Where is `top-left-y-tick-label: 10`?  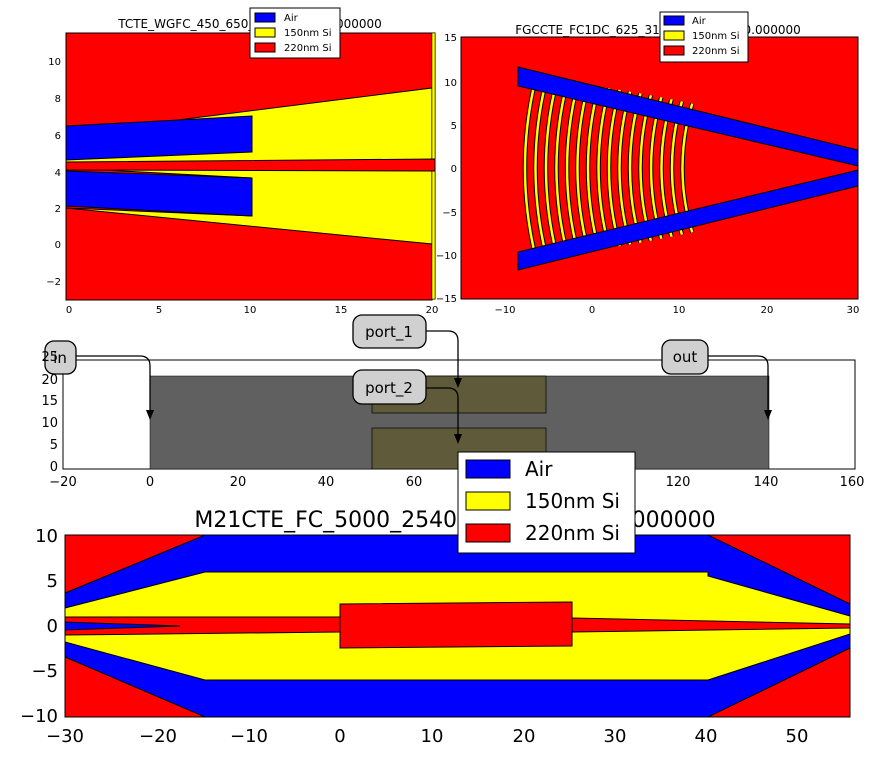
top-left-y-tick-label: 10 is located at coordinates (54, 62).